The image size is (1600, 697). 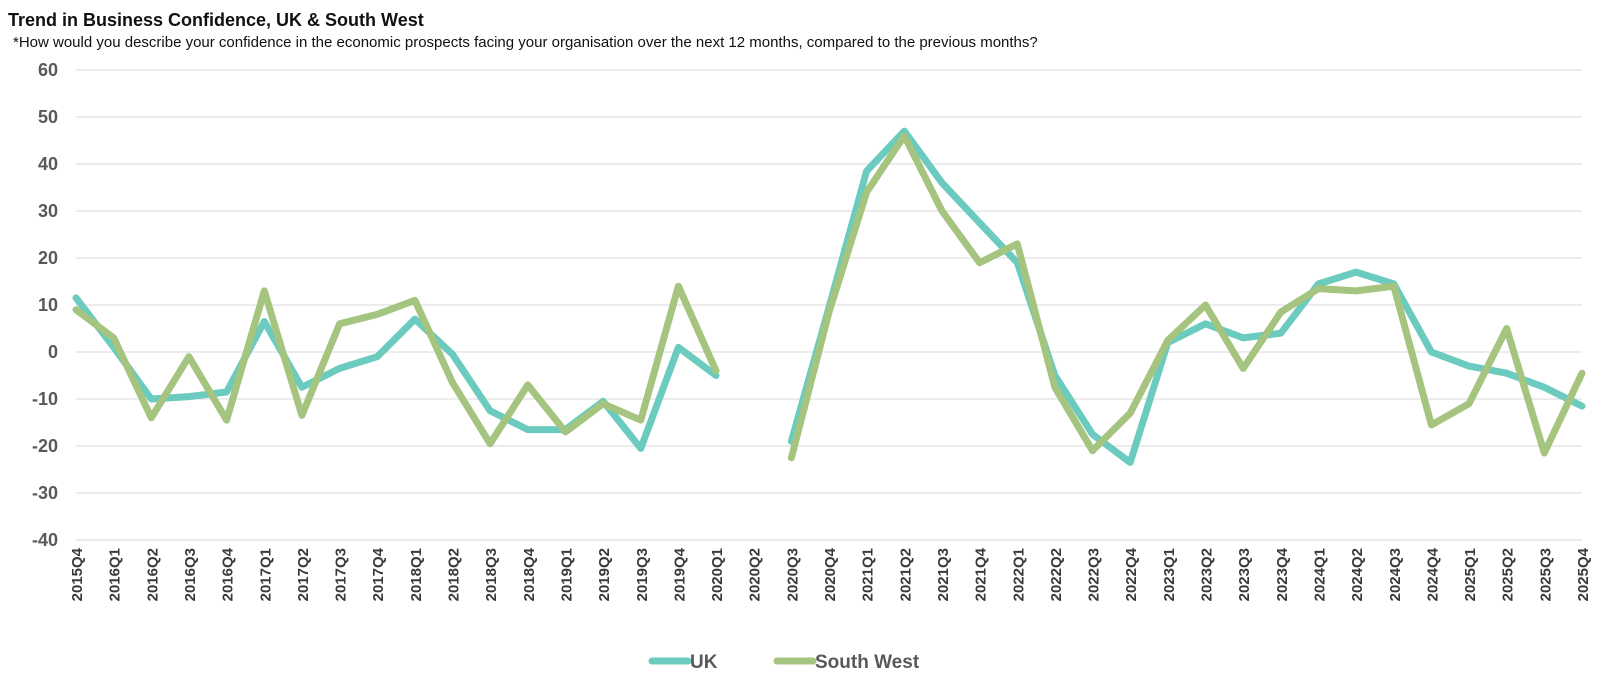 What do you see at coordinates (303, 574) in the screenshot?
I see `x-tick-label: 2017Q2` at bounding box center [303, 574].